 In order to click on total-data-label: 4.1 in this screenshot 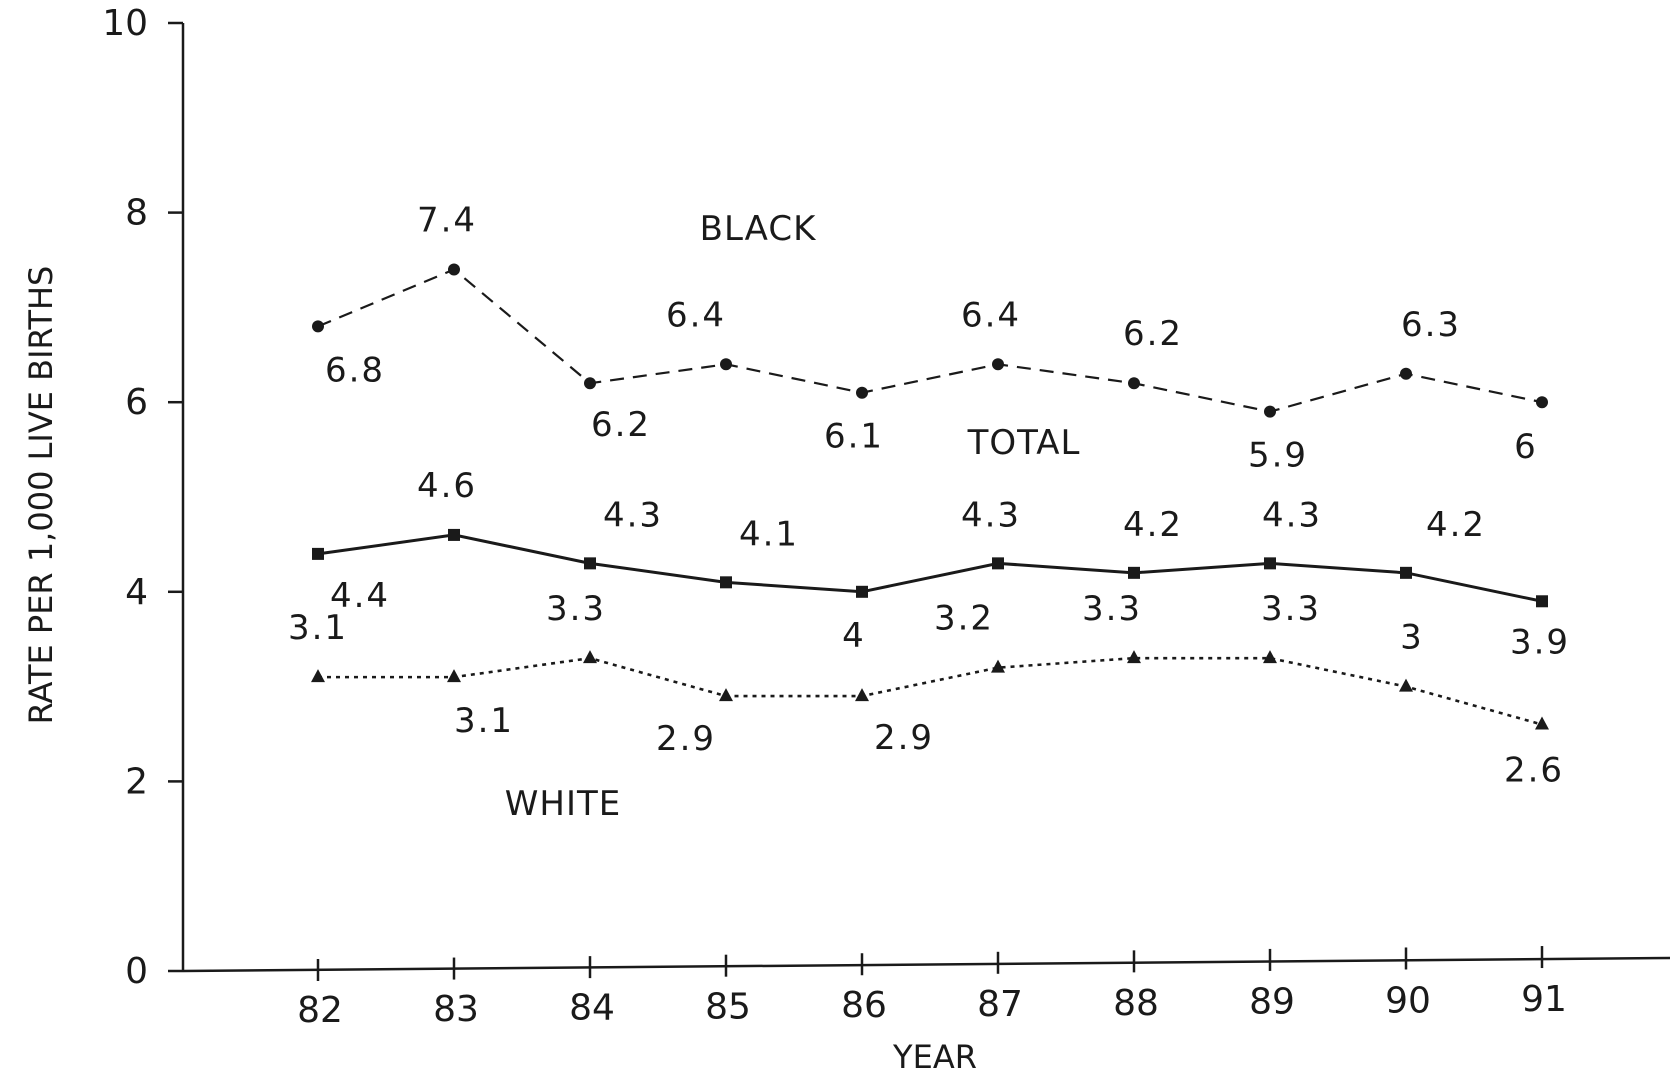, I will do `click(769, 534)`.